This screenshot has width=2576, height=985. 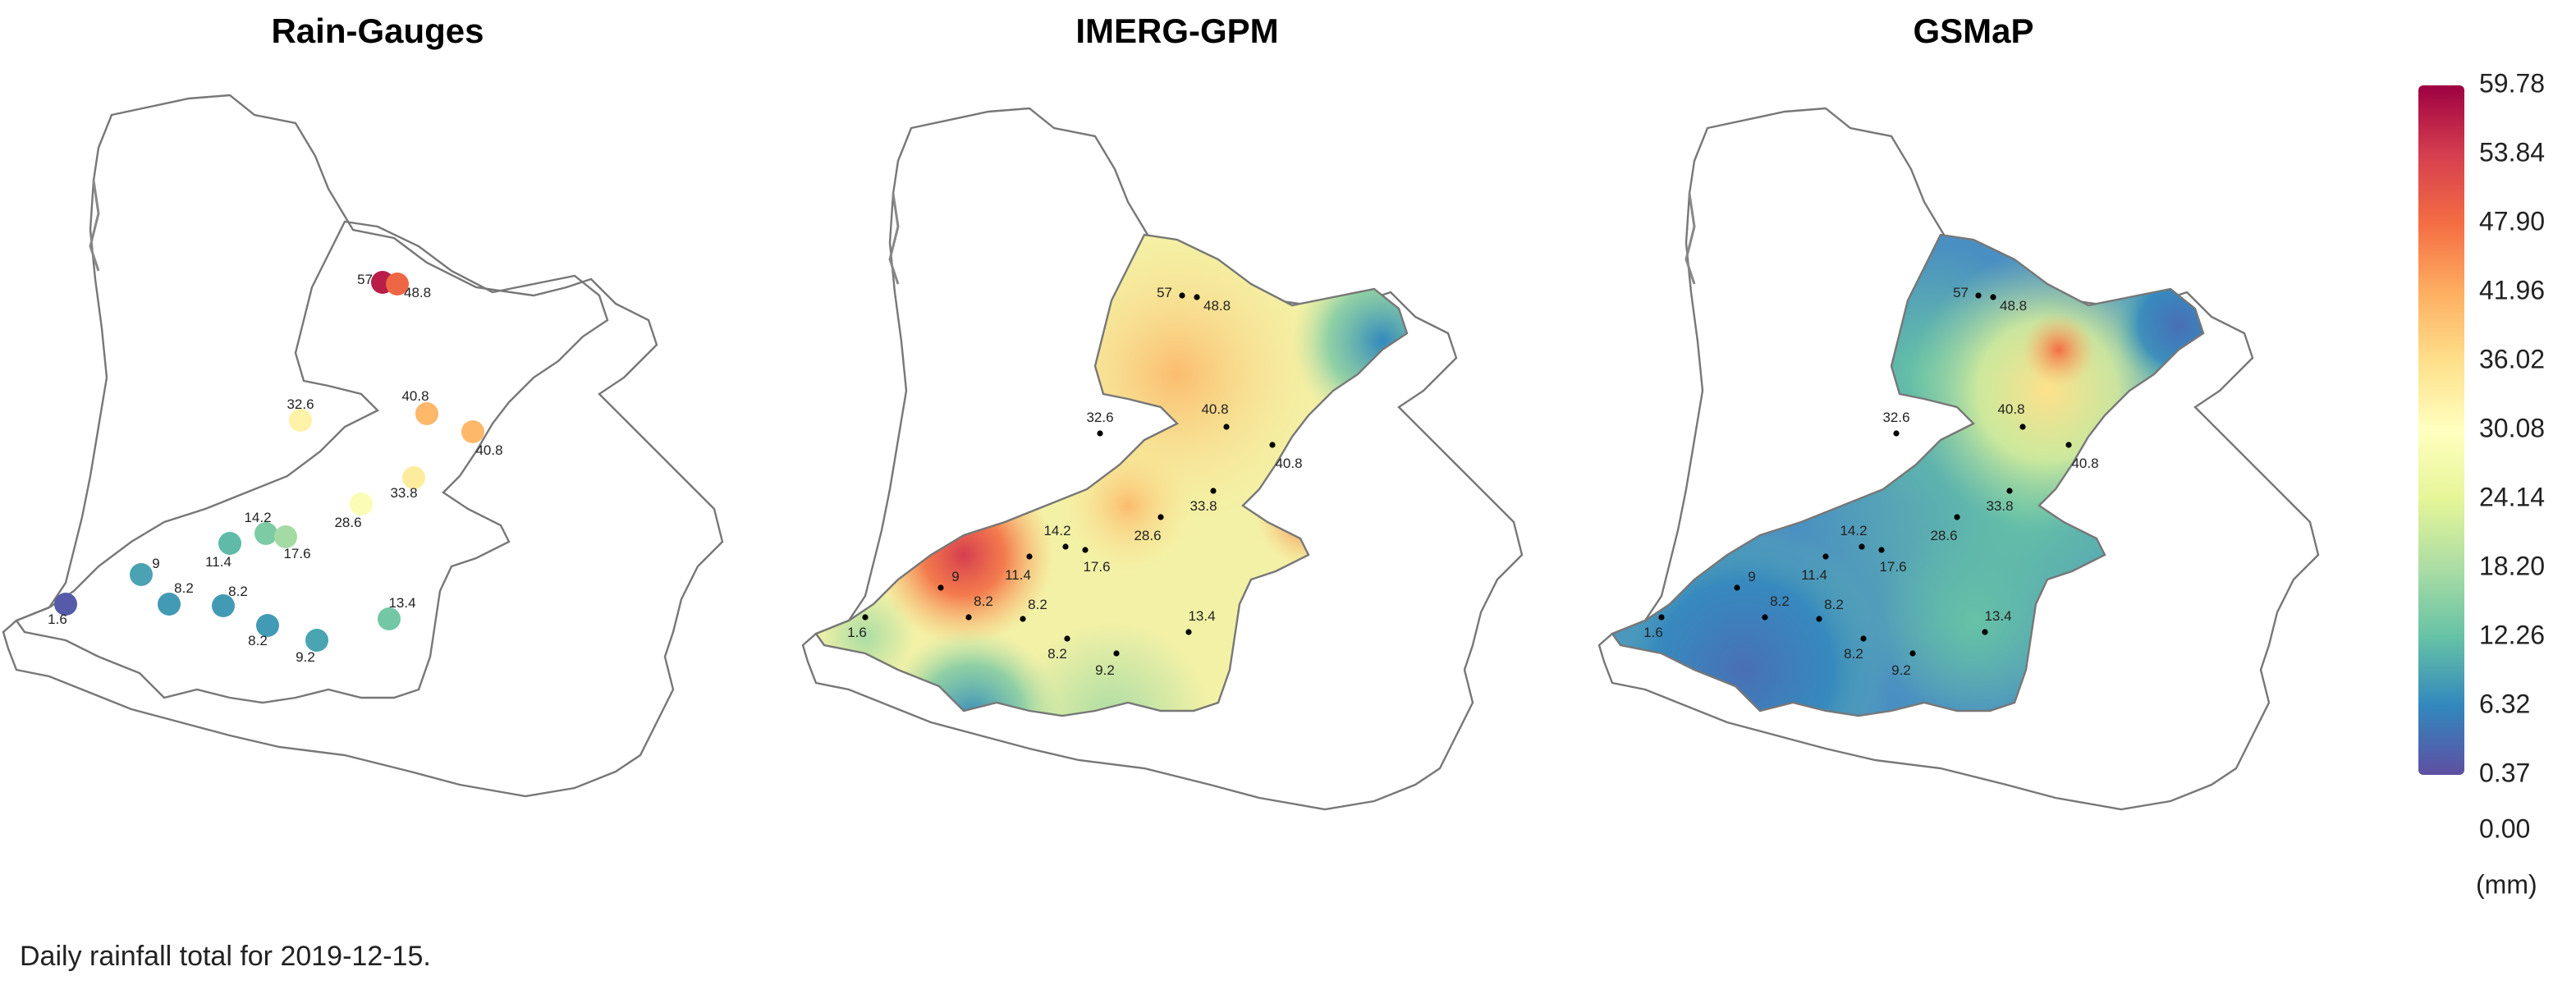 I want to click on colorbar-tick-label: 18.20, so click(x=2512, y=566).